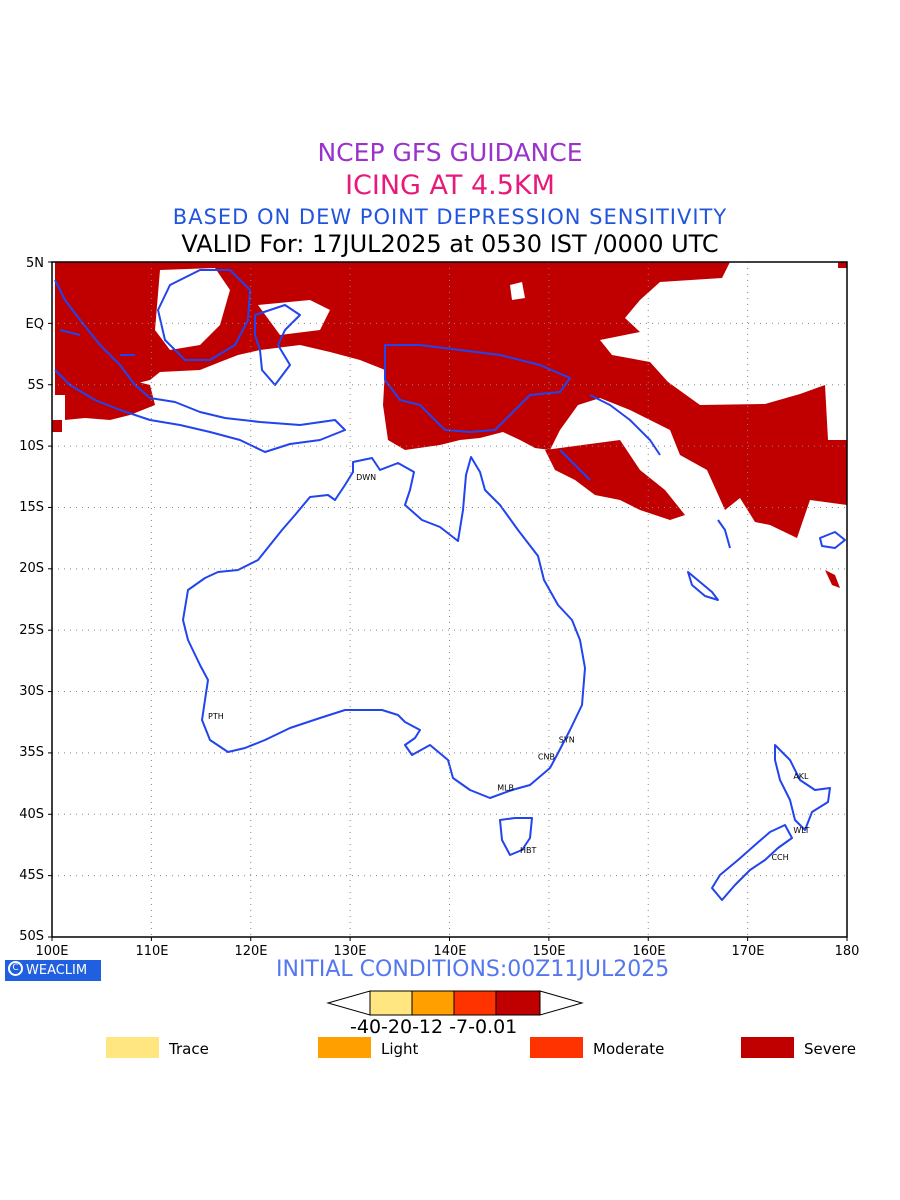  What do you see at coordinates (703, 586) in the screenshot?
I see `new-caledonia-coastline` at bounding box center [703, 586].